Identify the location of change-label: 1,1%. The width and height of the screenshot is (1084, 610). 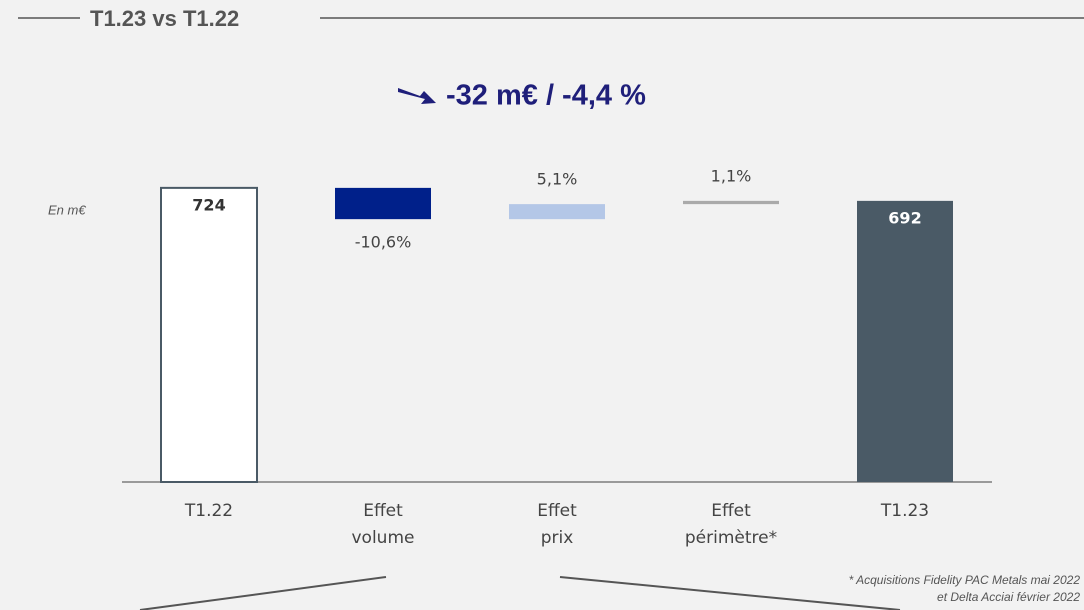
(731, 175).